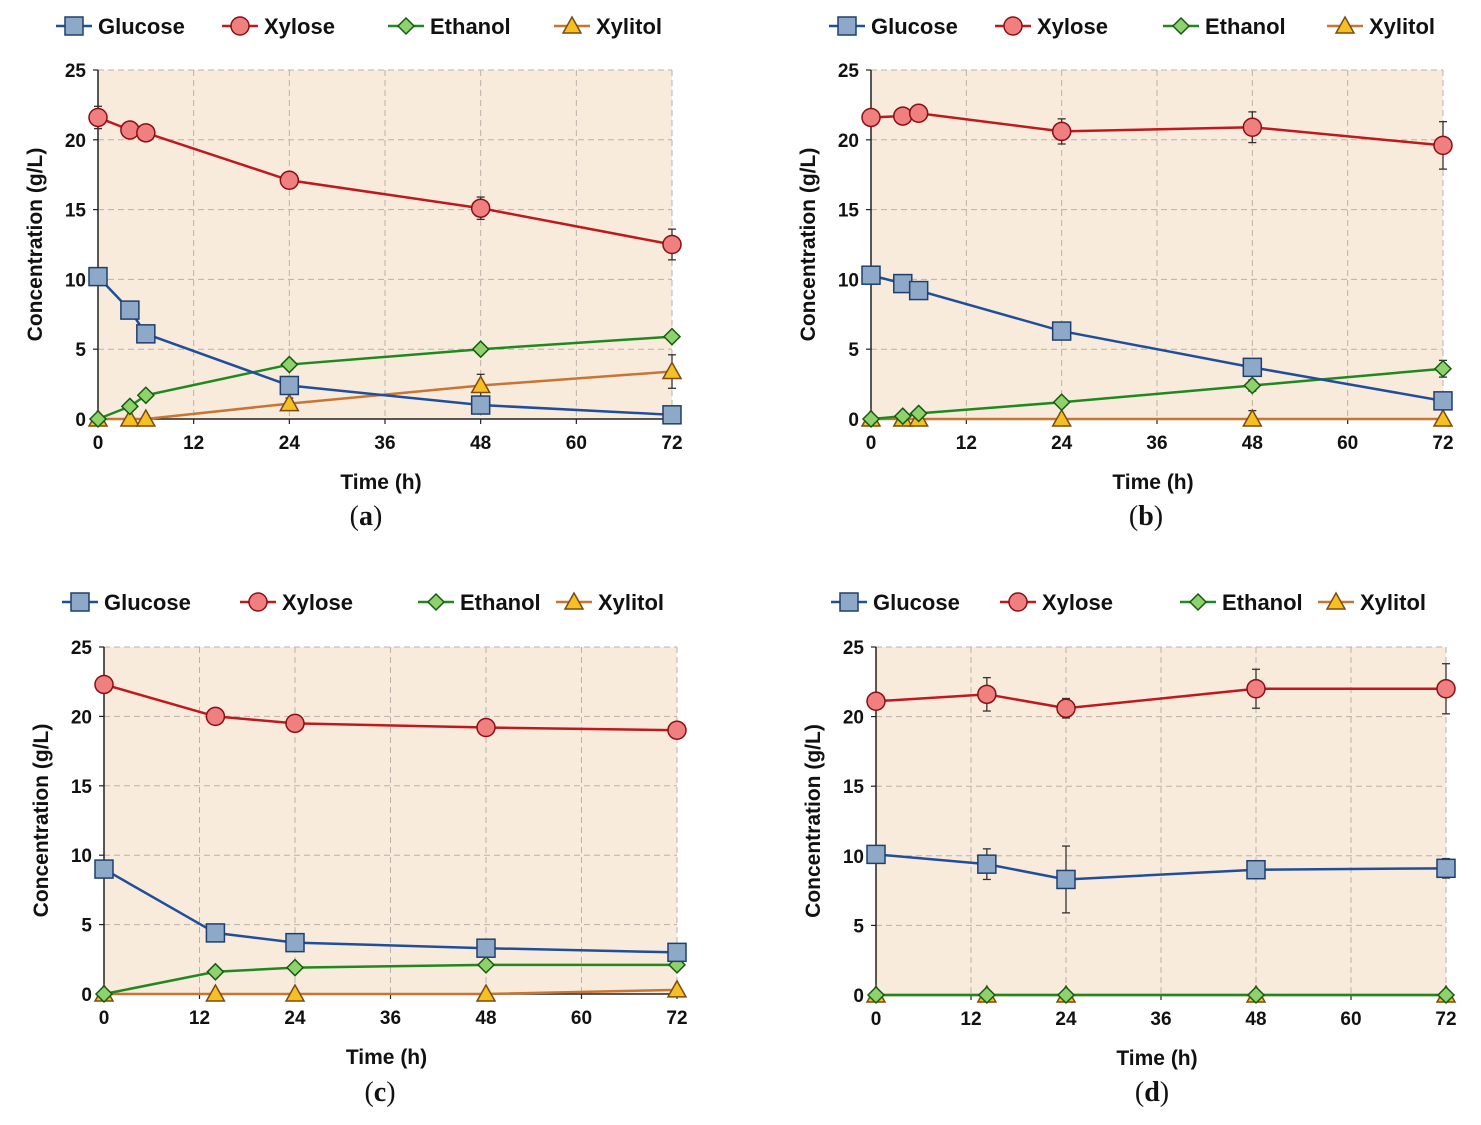 The height and width of the screenshot is (1125, 1481). I want to click on legend-label-d-xylitol: Xylitol, so click(1393, 602).